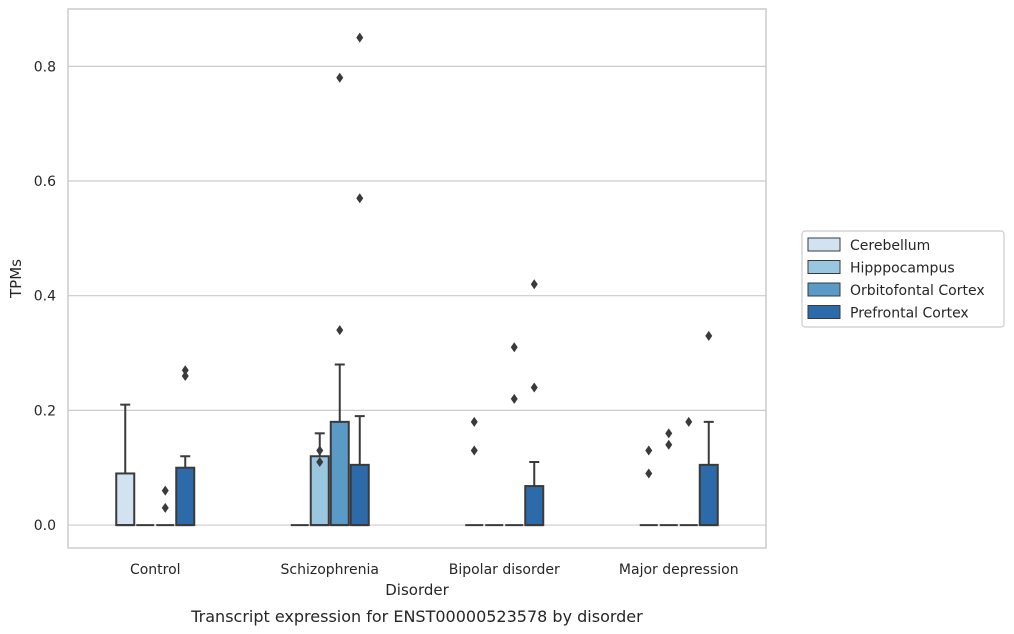 Image resolution: width=1014 pixels, height=634 pixels. What do you see at coordinates (903, 279) in the screenshot?
I see `legend-box` at bounding box center [903, 279].